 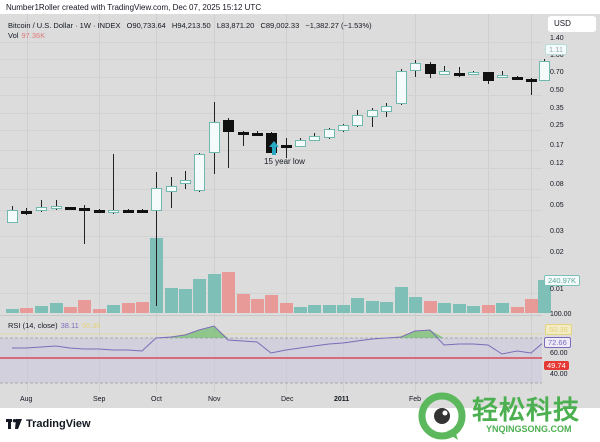 I want to click on volume-legend: Vol 97.36K, so click(x=26, y=35).